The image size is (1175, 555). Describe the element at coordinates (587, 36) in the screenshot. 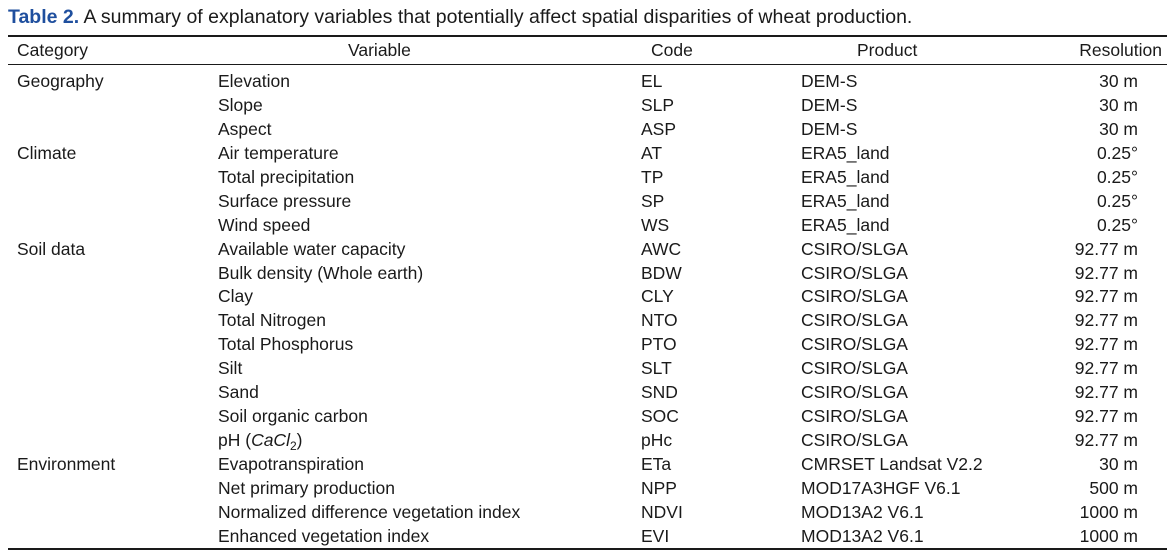

I see `table-top-rule` at that location.